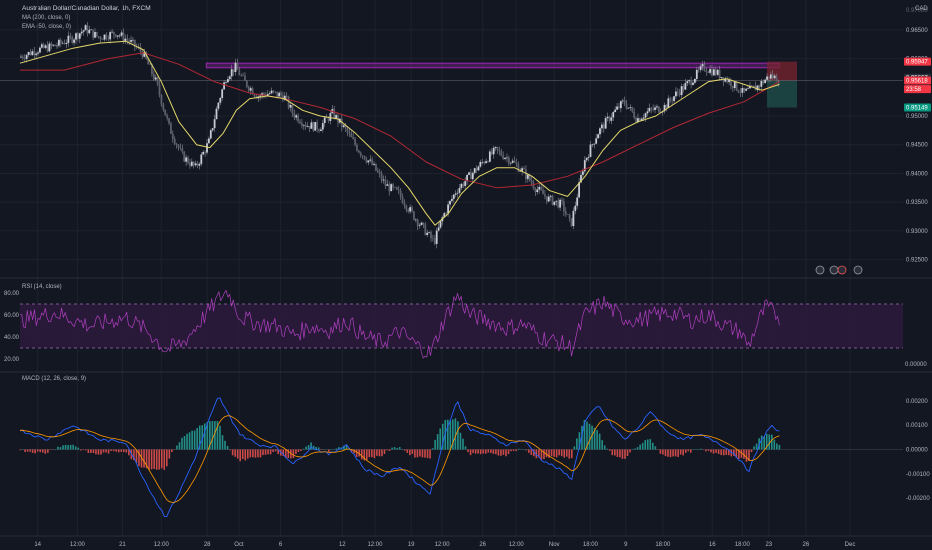 The height and width of the screenshot is (550, 932). Describe the element at coordinates (46, 27) in the screenshot. I see `indicator-ema-label: EMA (50, close, 0)` at that location.